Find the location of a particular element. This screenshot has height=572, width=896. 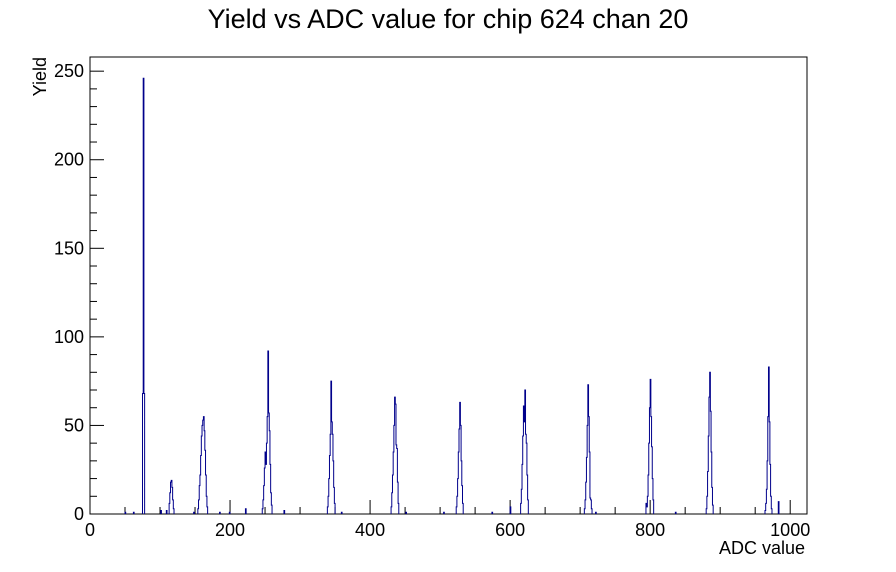

y-tick-label: 150 is located at coordinates (69, 248).